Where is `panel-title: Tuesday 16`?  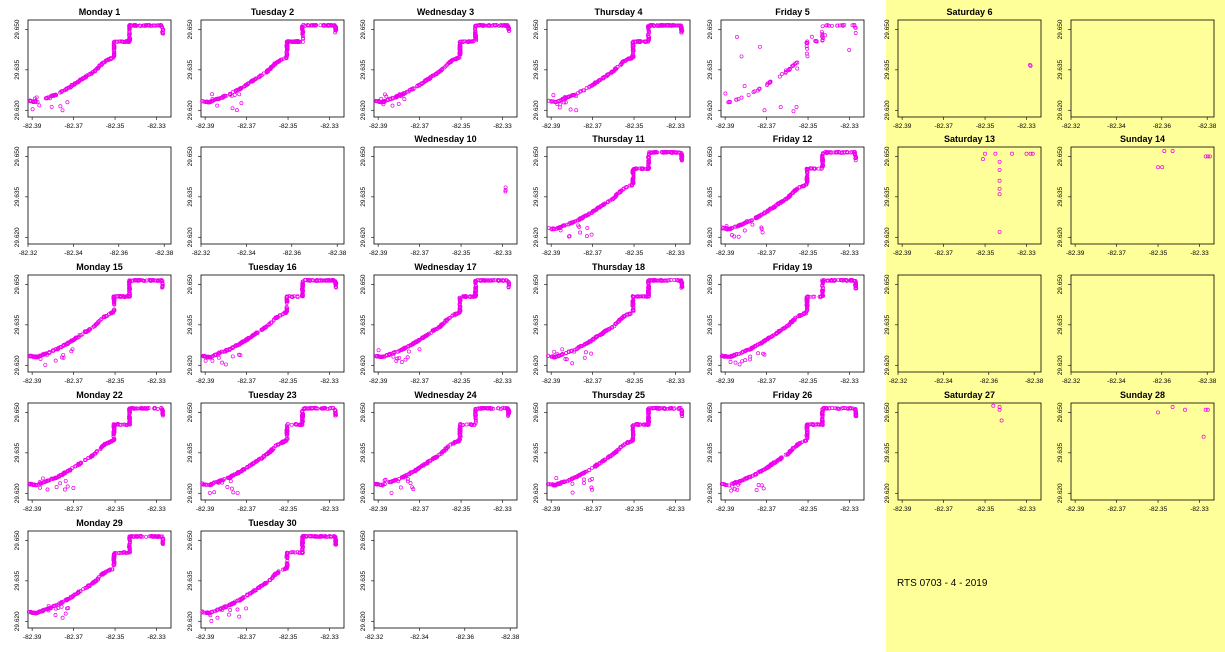 panel-title: Tuesday 16 is located at coordinates (272, 267).